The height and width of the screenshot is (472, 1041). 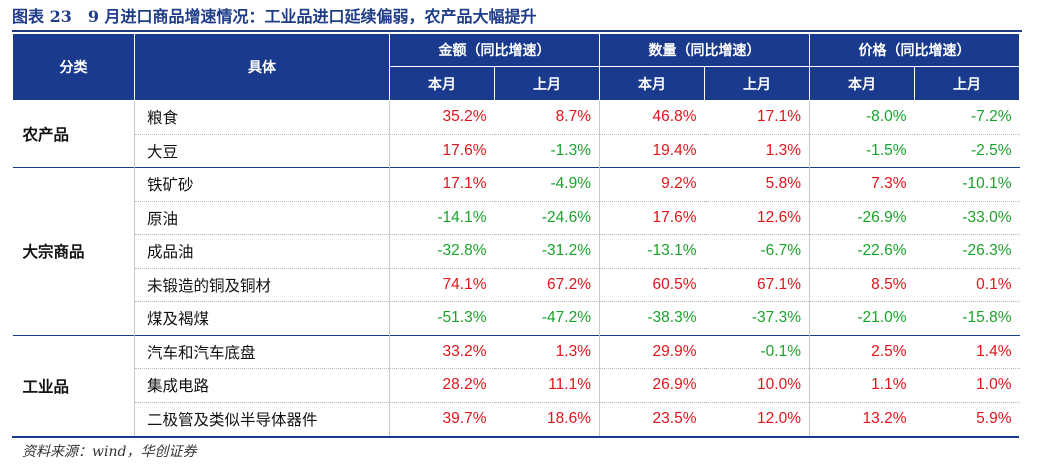 What do you see at coordinates (967, 117) in the screenshot?
I see `value-cell: -7.2%` at bounding box center [967, 117].